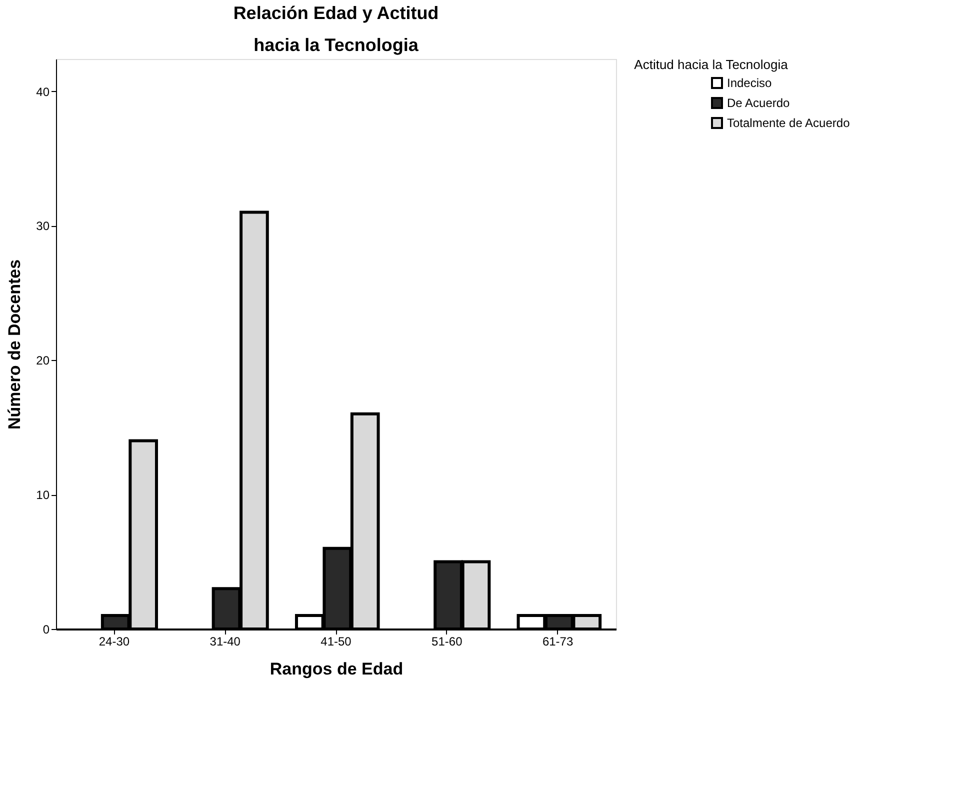  I want to click on legend-label: Indeciso, so click(749, 83).